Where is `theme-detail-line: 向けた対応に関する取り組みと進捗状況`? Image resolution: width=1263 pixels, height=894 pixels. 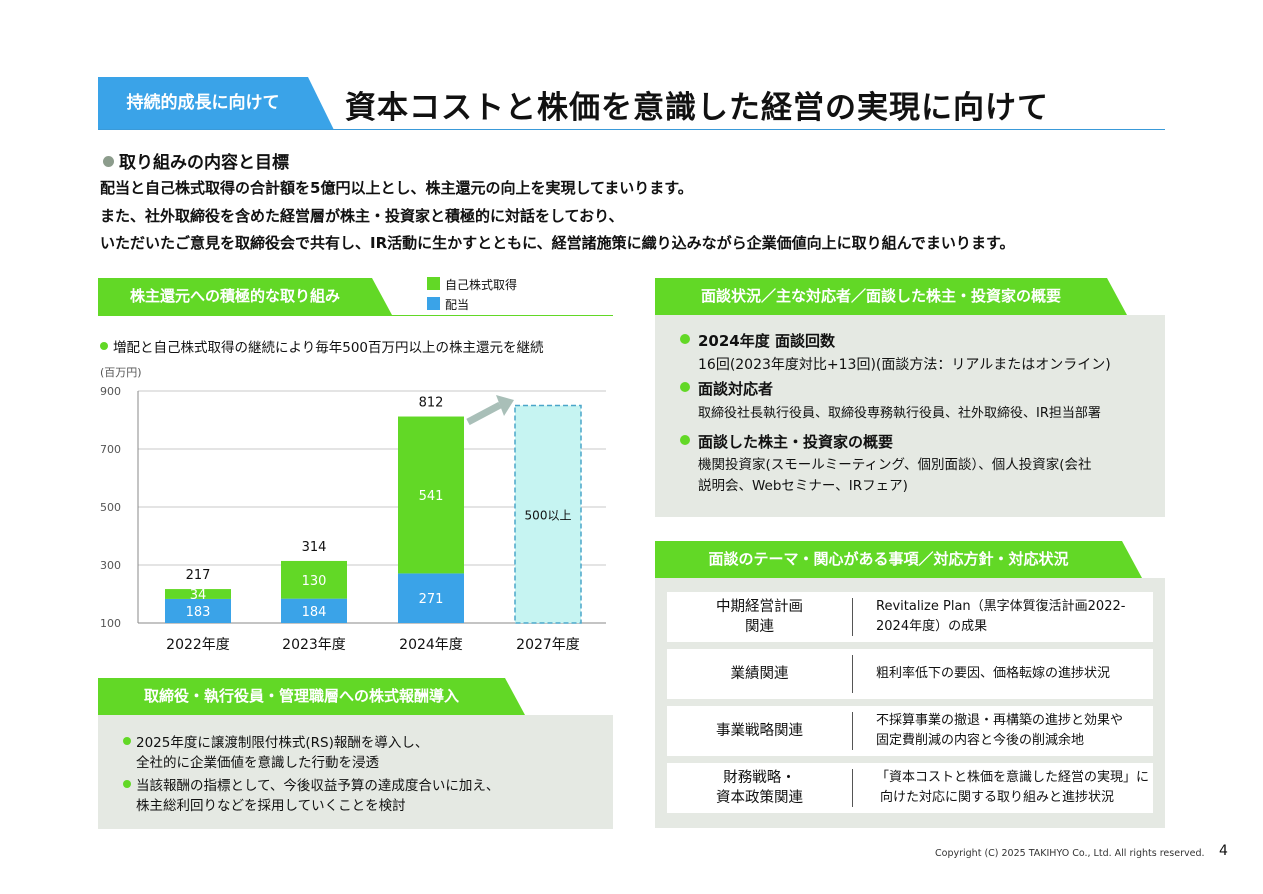
theme-detail-line: 向けた対応に関する取り組みと進捗状況 is located at coordinates (997, 797).